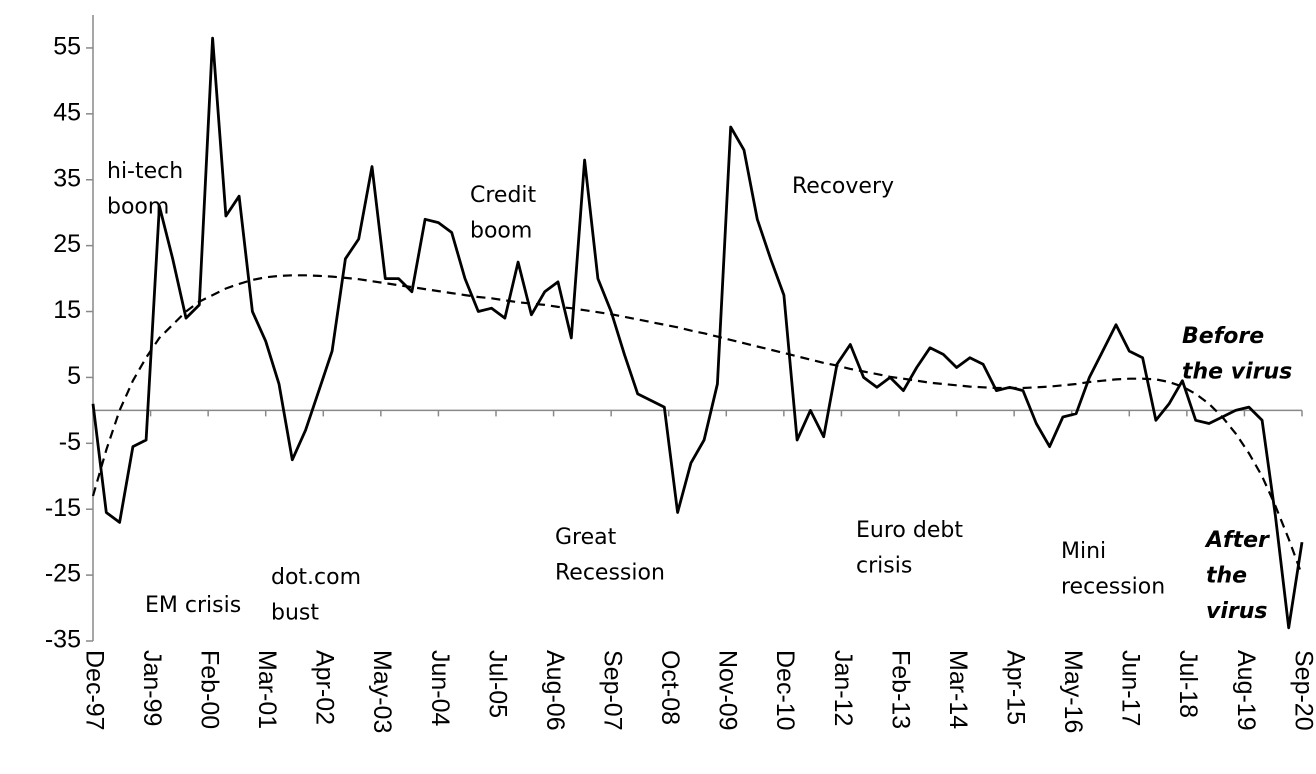 Image resolution: width=1316 pixels, height=774 pixels. I want to click on y-tick-label: 55, so click(67, 47).